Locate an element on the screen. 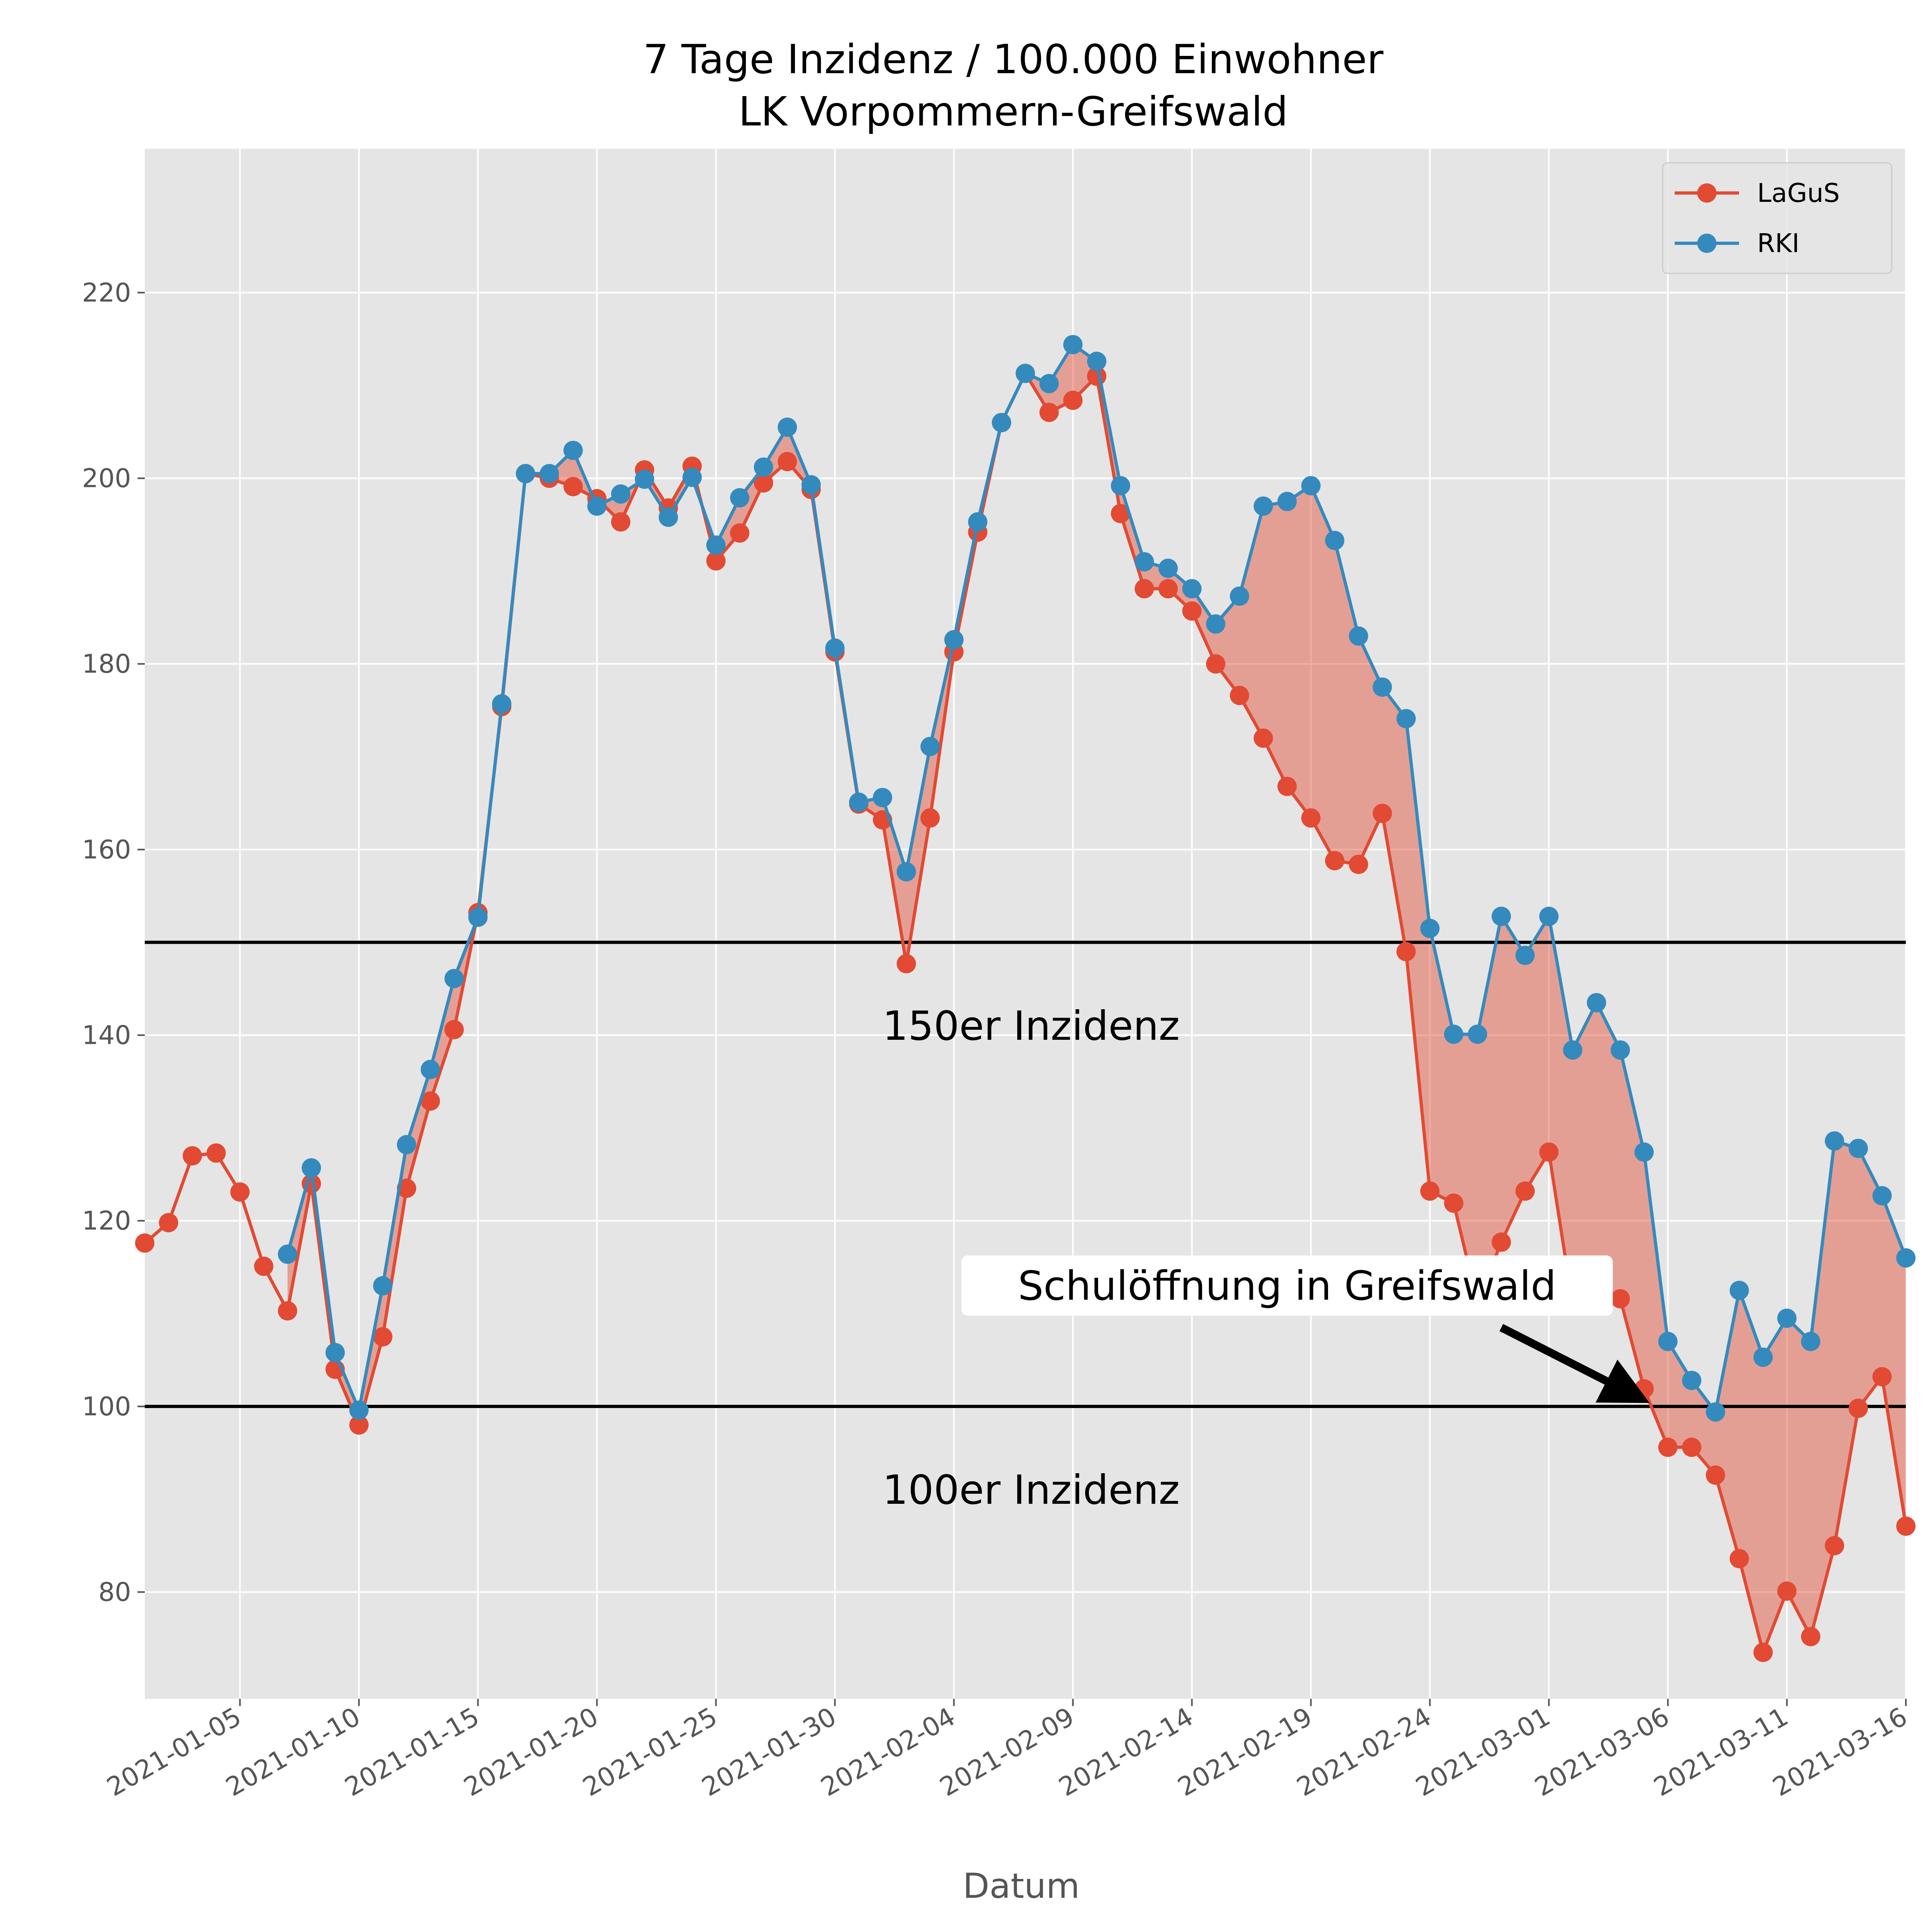  annotation-layer: Schulöffnung in Greifswald is located at coordinates (1305, 1329).